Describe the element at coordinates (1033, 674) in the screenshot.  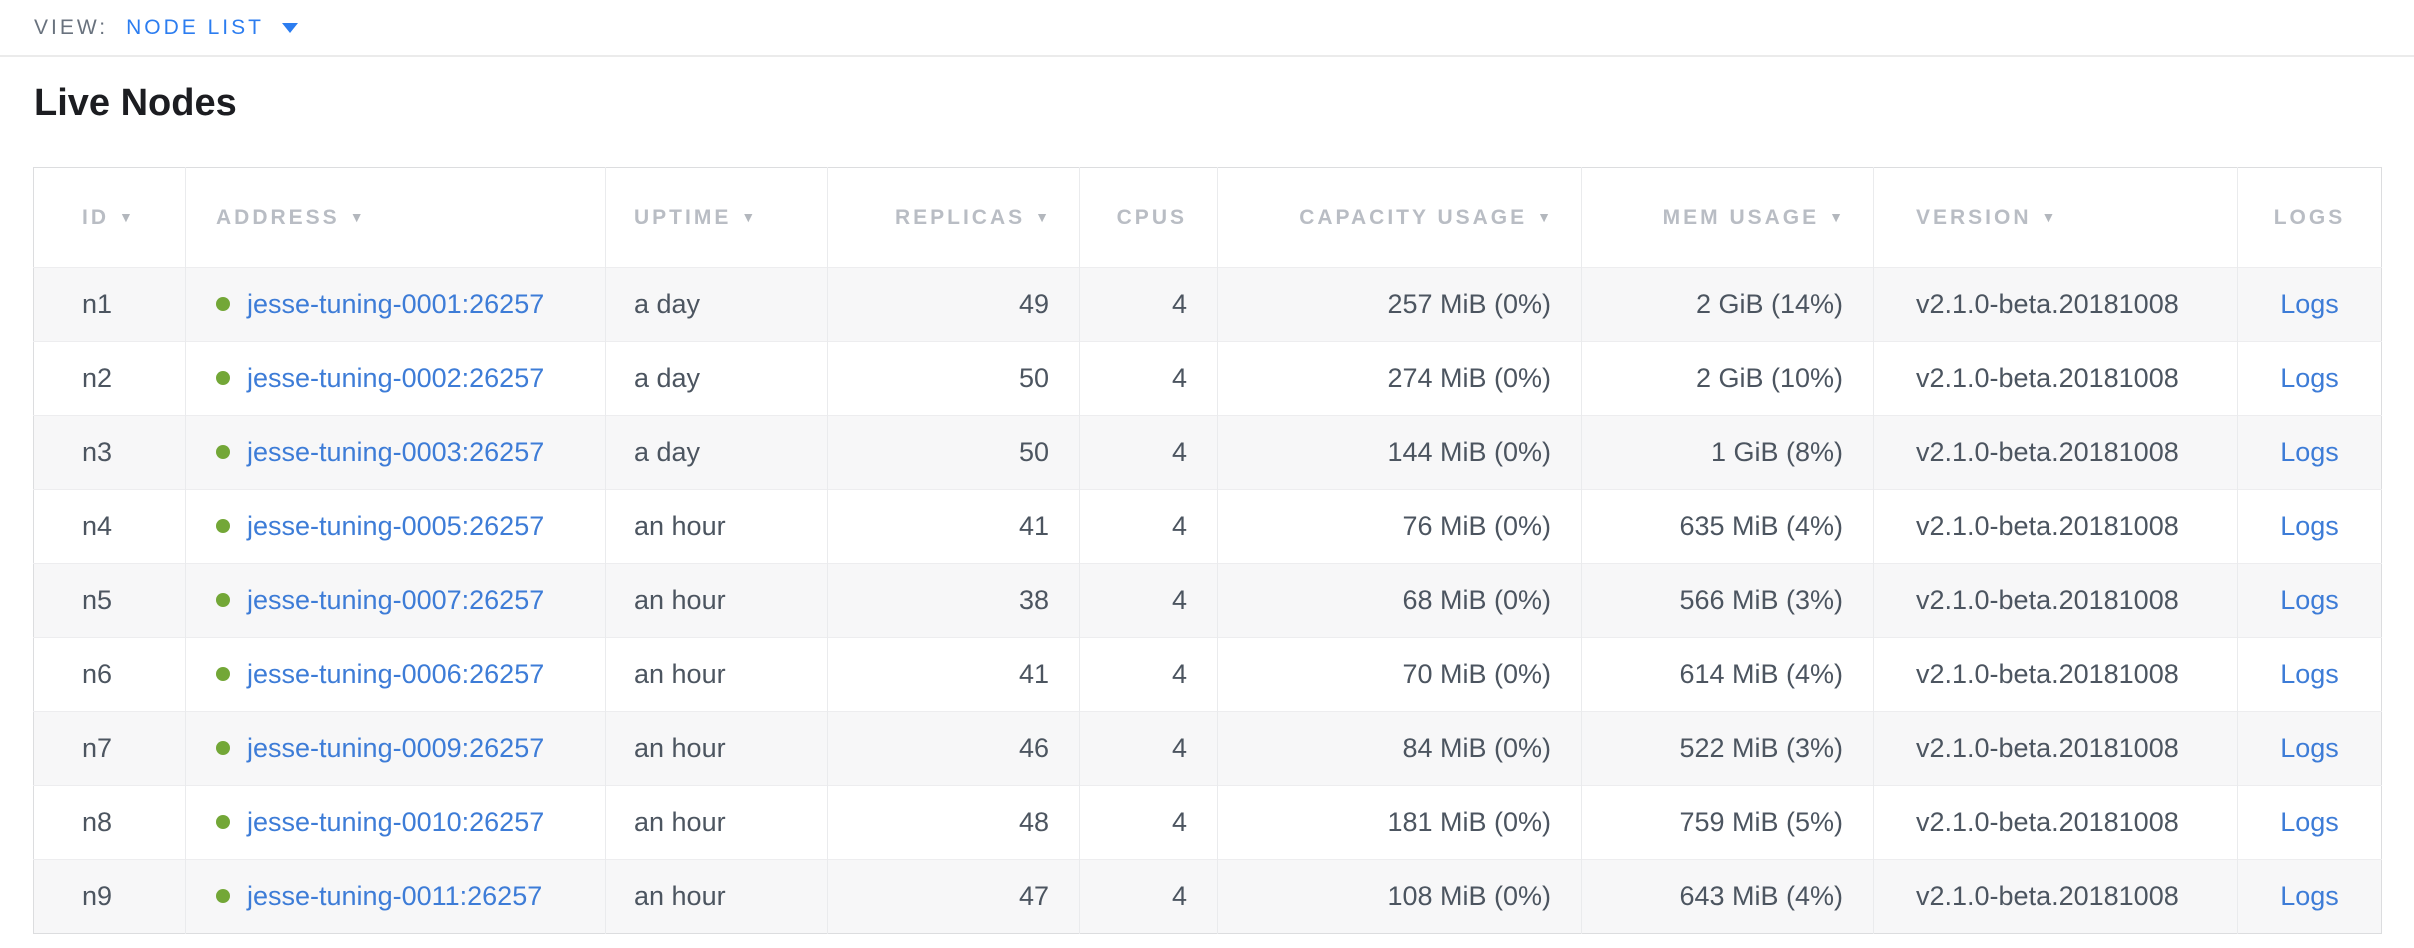
I see `cell-value-replicas: 41` at that location.